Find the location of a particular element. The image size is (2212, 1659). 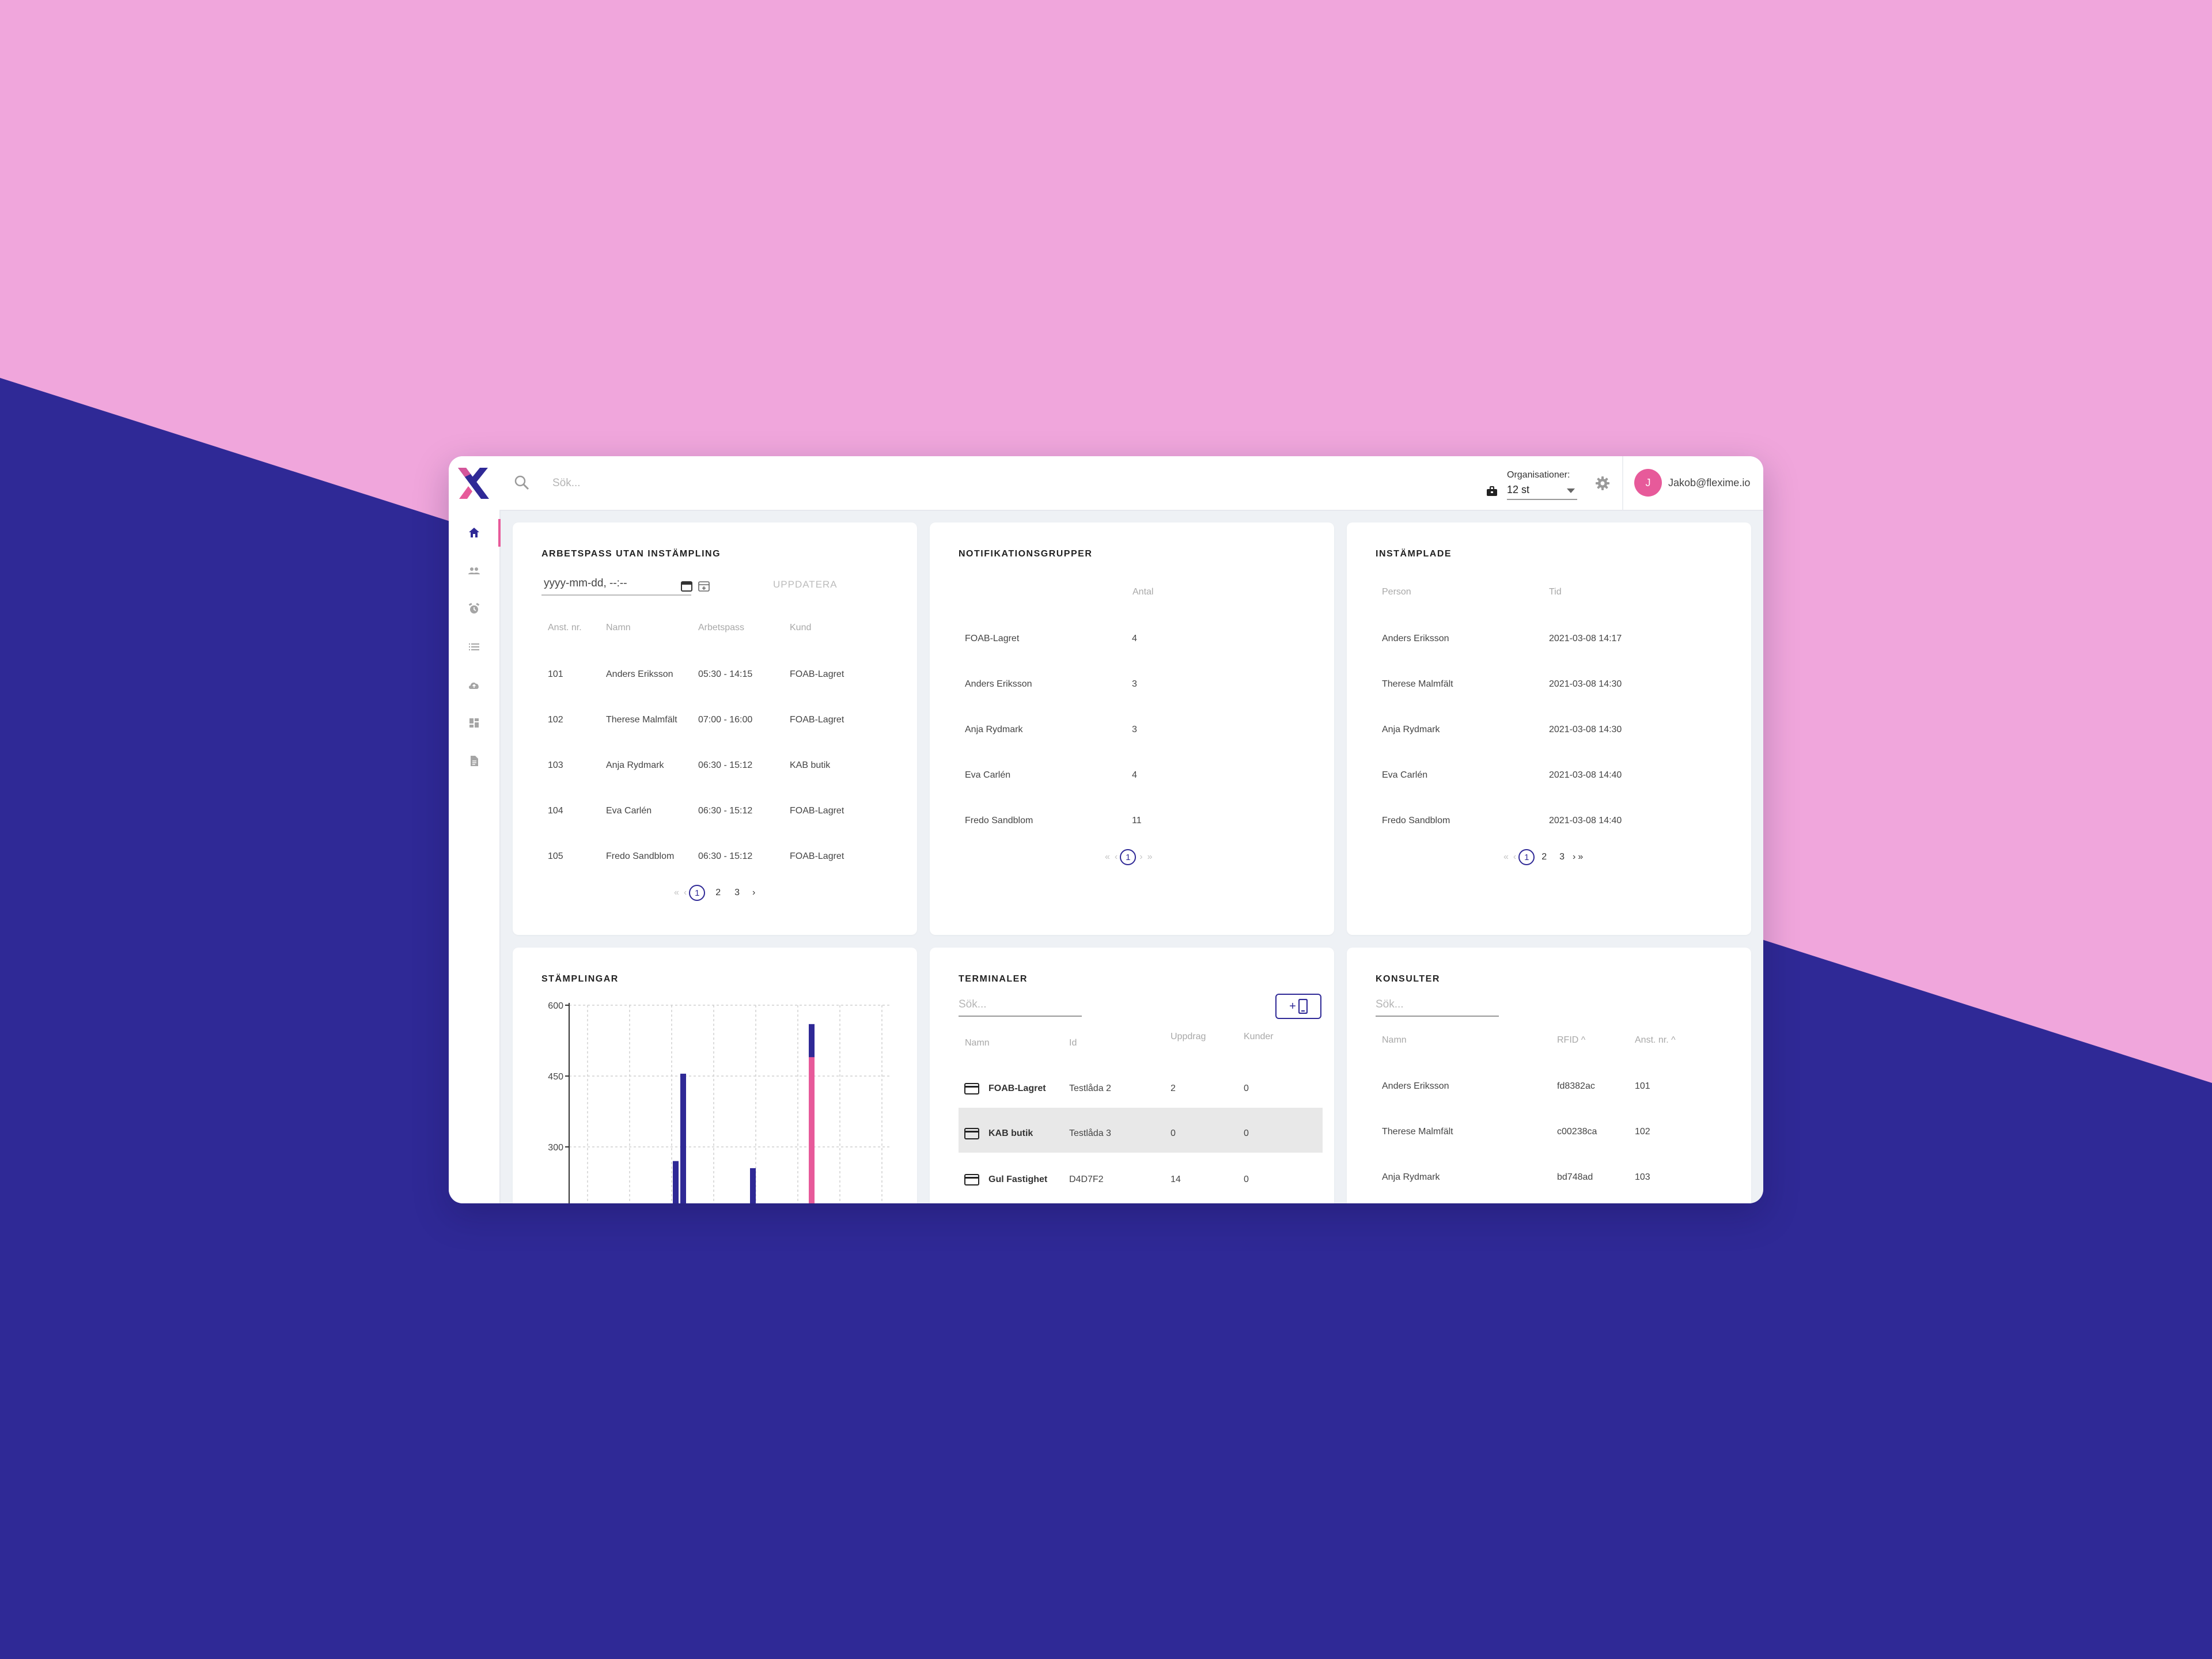

pagination: « ‹ 1 2 3 › » is located at coordinates (1543, 857).